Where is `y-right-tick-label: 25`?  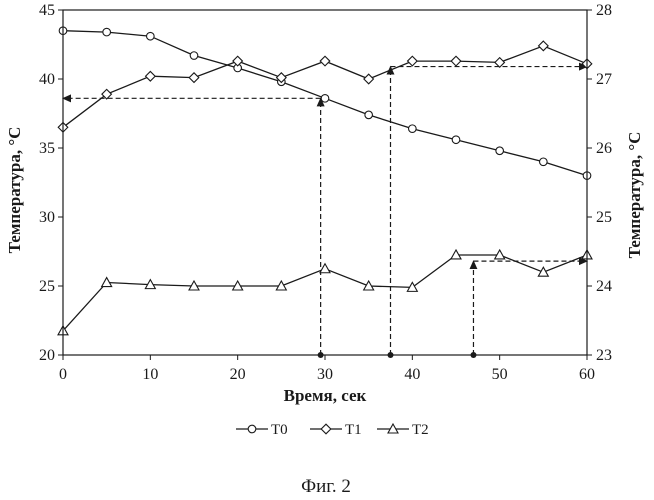
y-right-tick-label: 25 is located at coordinates (604, 217).